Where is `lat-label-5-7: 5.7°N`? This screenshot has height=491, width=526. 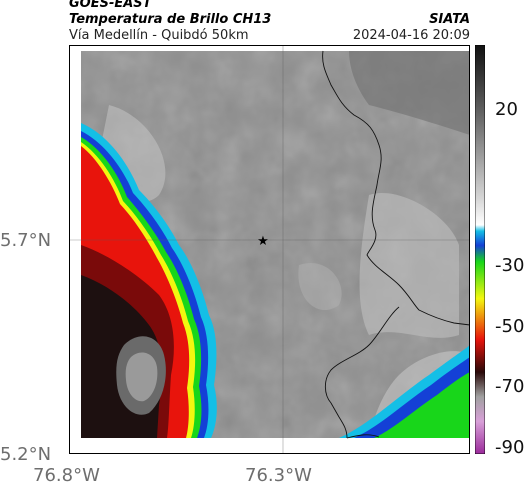
lat-label-5-7: 5.7°N is located at coordinates (26, 240).